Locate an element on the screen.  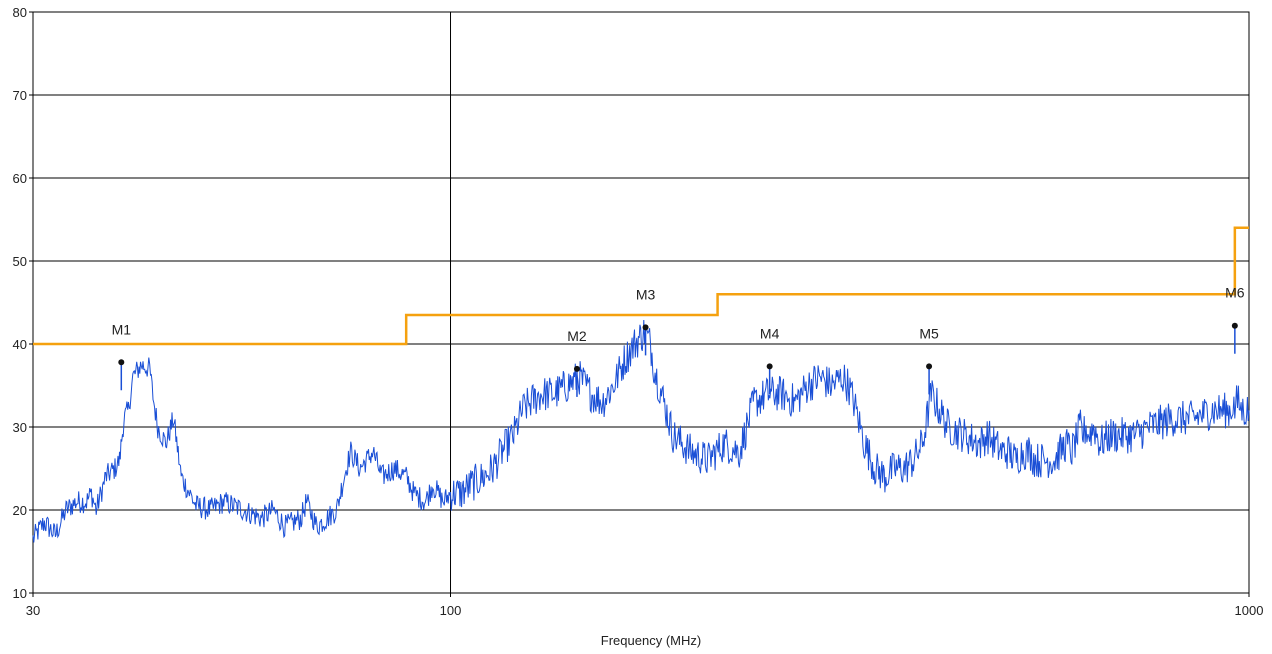
x-tick-label: 100 is located at coordinates (451, 610).